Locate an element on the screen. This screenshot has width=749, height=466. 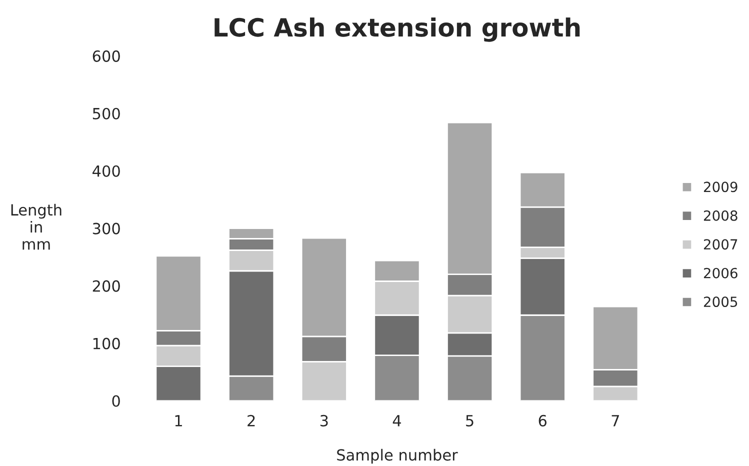
legend-label: 2008 is located at coordinates (721, 215).